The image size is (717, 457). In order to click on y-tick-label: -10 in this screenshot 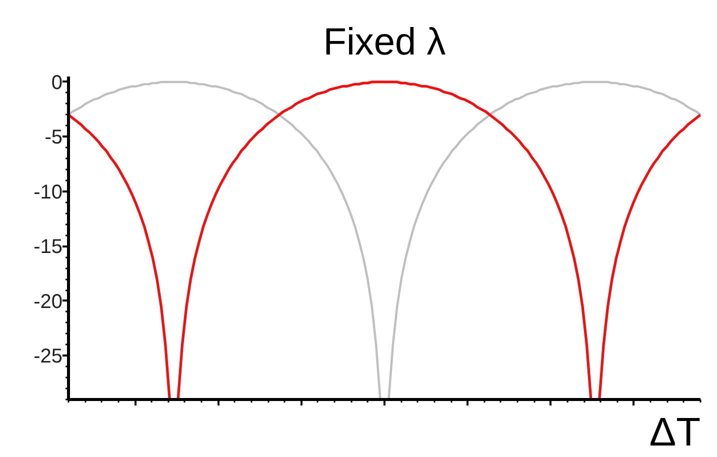, I will do `click(48, 192)`.